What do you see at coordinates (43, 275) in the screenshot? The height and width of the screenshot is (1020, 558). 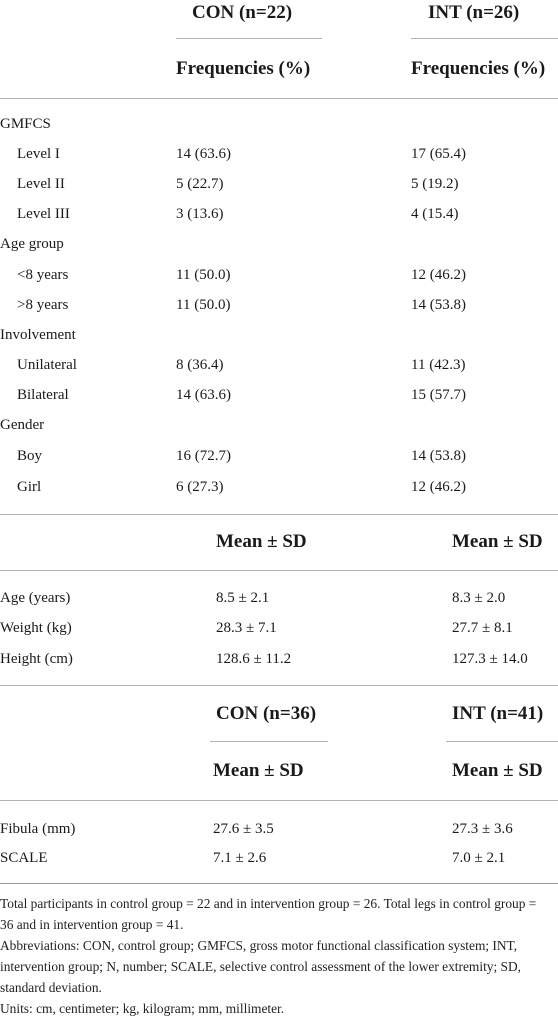 I see `row-label: <8 years` at bounding box center [43, 275].